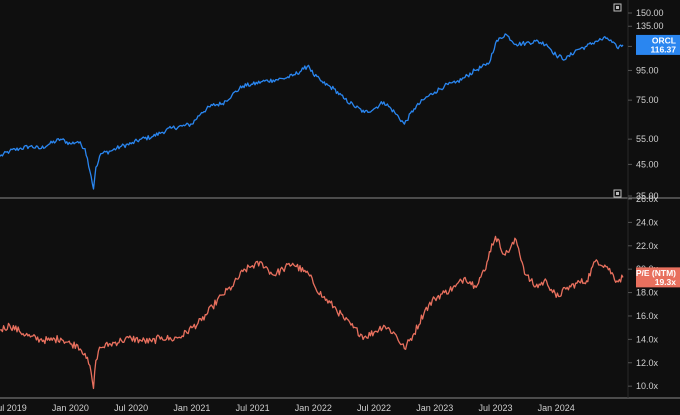  What do you see at coordinates (647, 196) in the screenshot?
I see `y-tick-label: 35.00` at bounding box center [647, 196].